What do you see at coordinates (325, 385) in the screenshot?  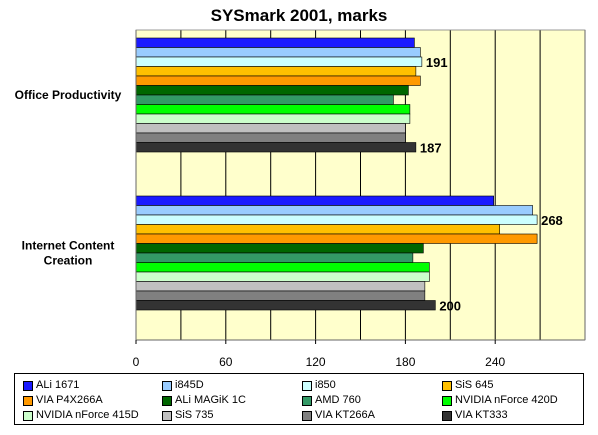 I see `legend-label: i850` at bounding box center [325, 385].